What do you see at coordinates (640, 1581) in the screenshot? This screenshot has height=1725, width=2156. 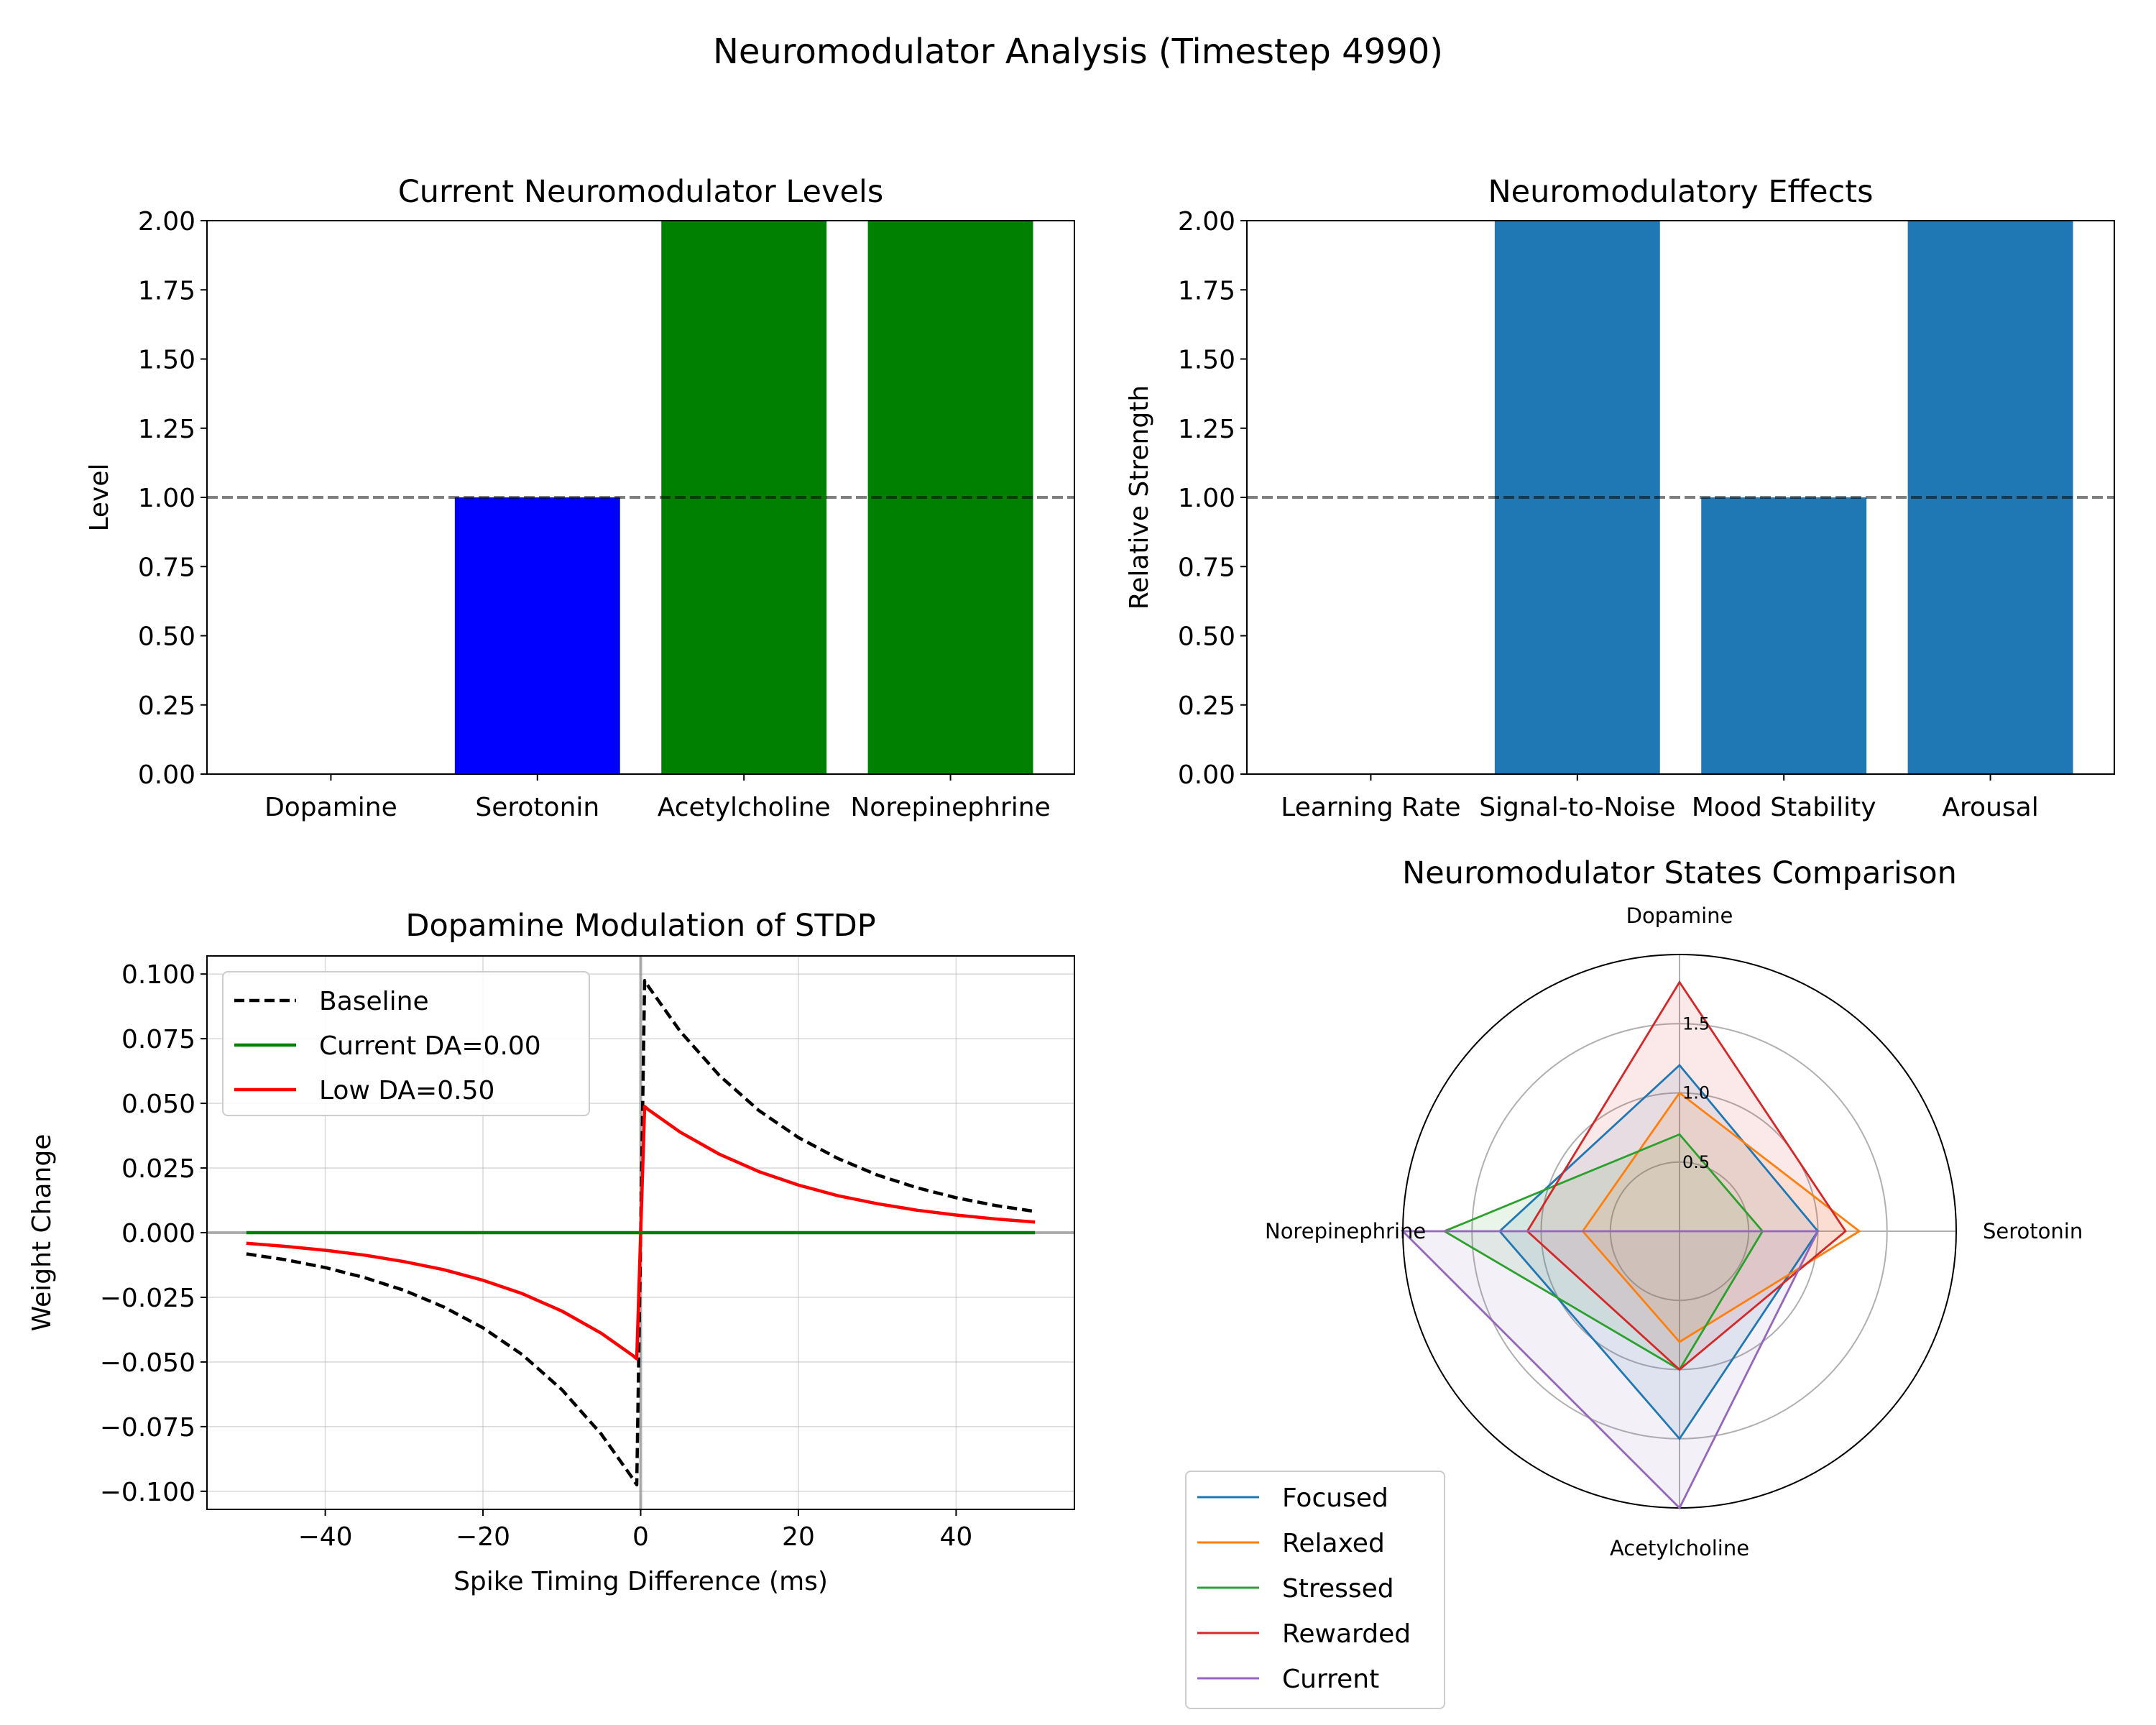 I see `x-axis-label: Spike Timing Difference (ms)` at bounding box center [640, 1581].